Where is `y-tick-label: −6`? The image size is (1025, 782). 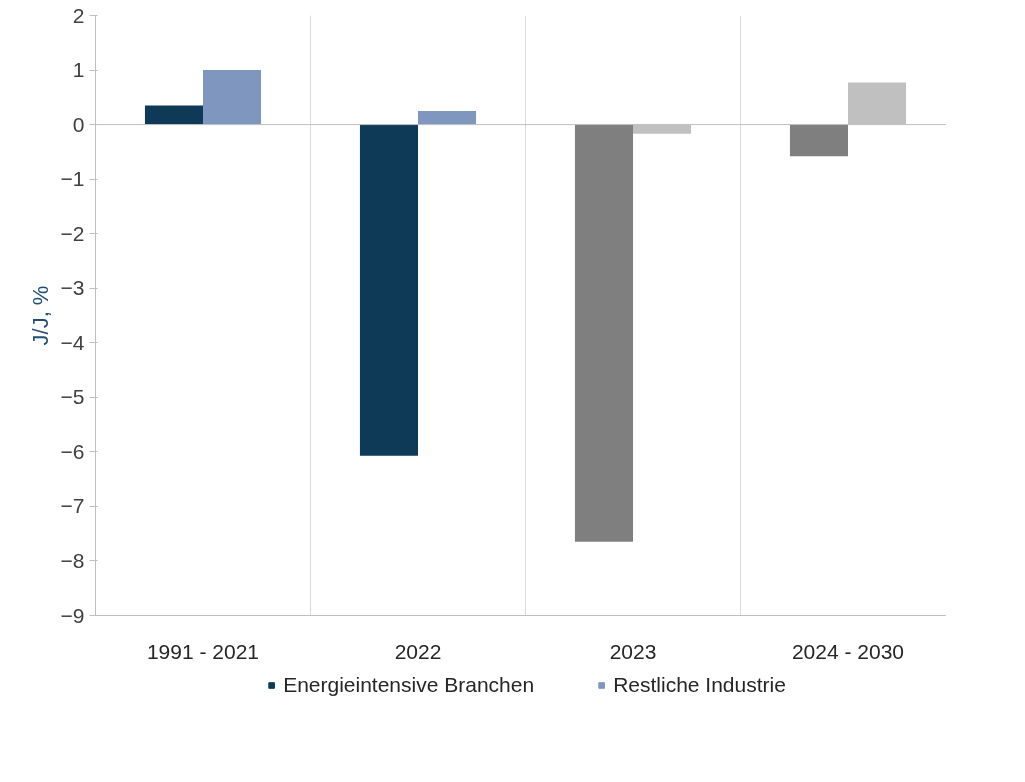 y-tick-label: −6 is located at coordinates (72, 451).